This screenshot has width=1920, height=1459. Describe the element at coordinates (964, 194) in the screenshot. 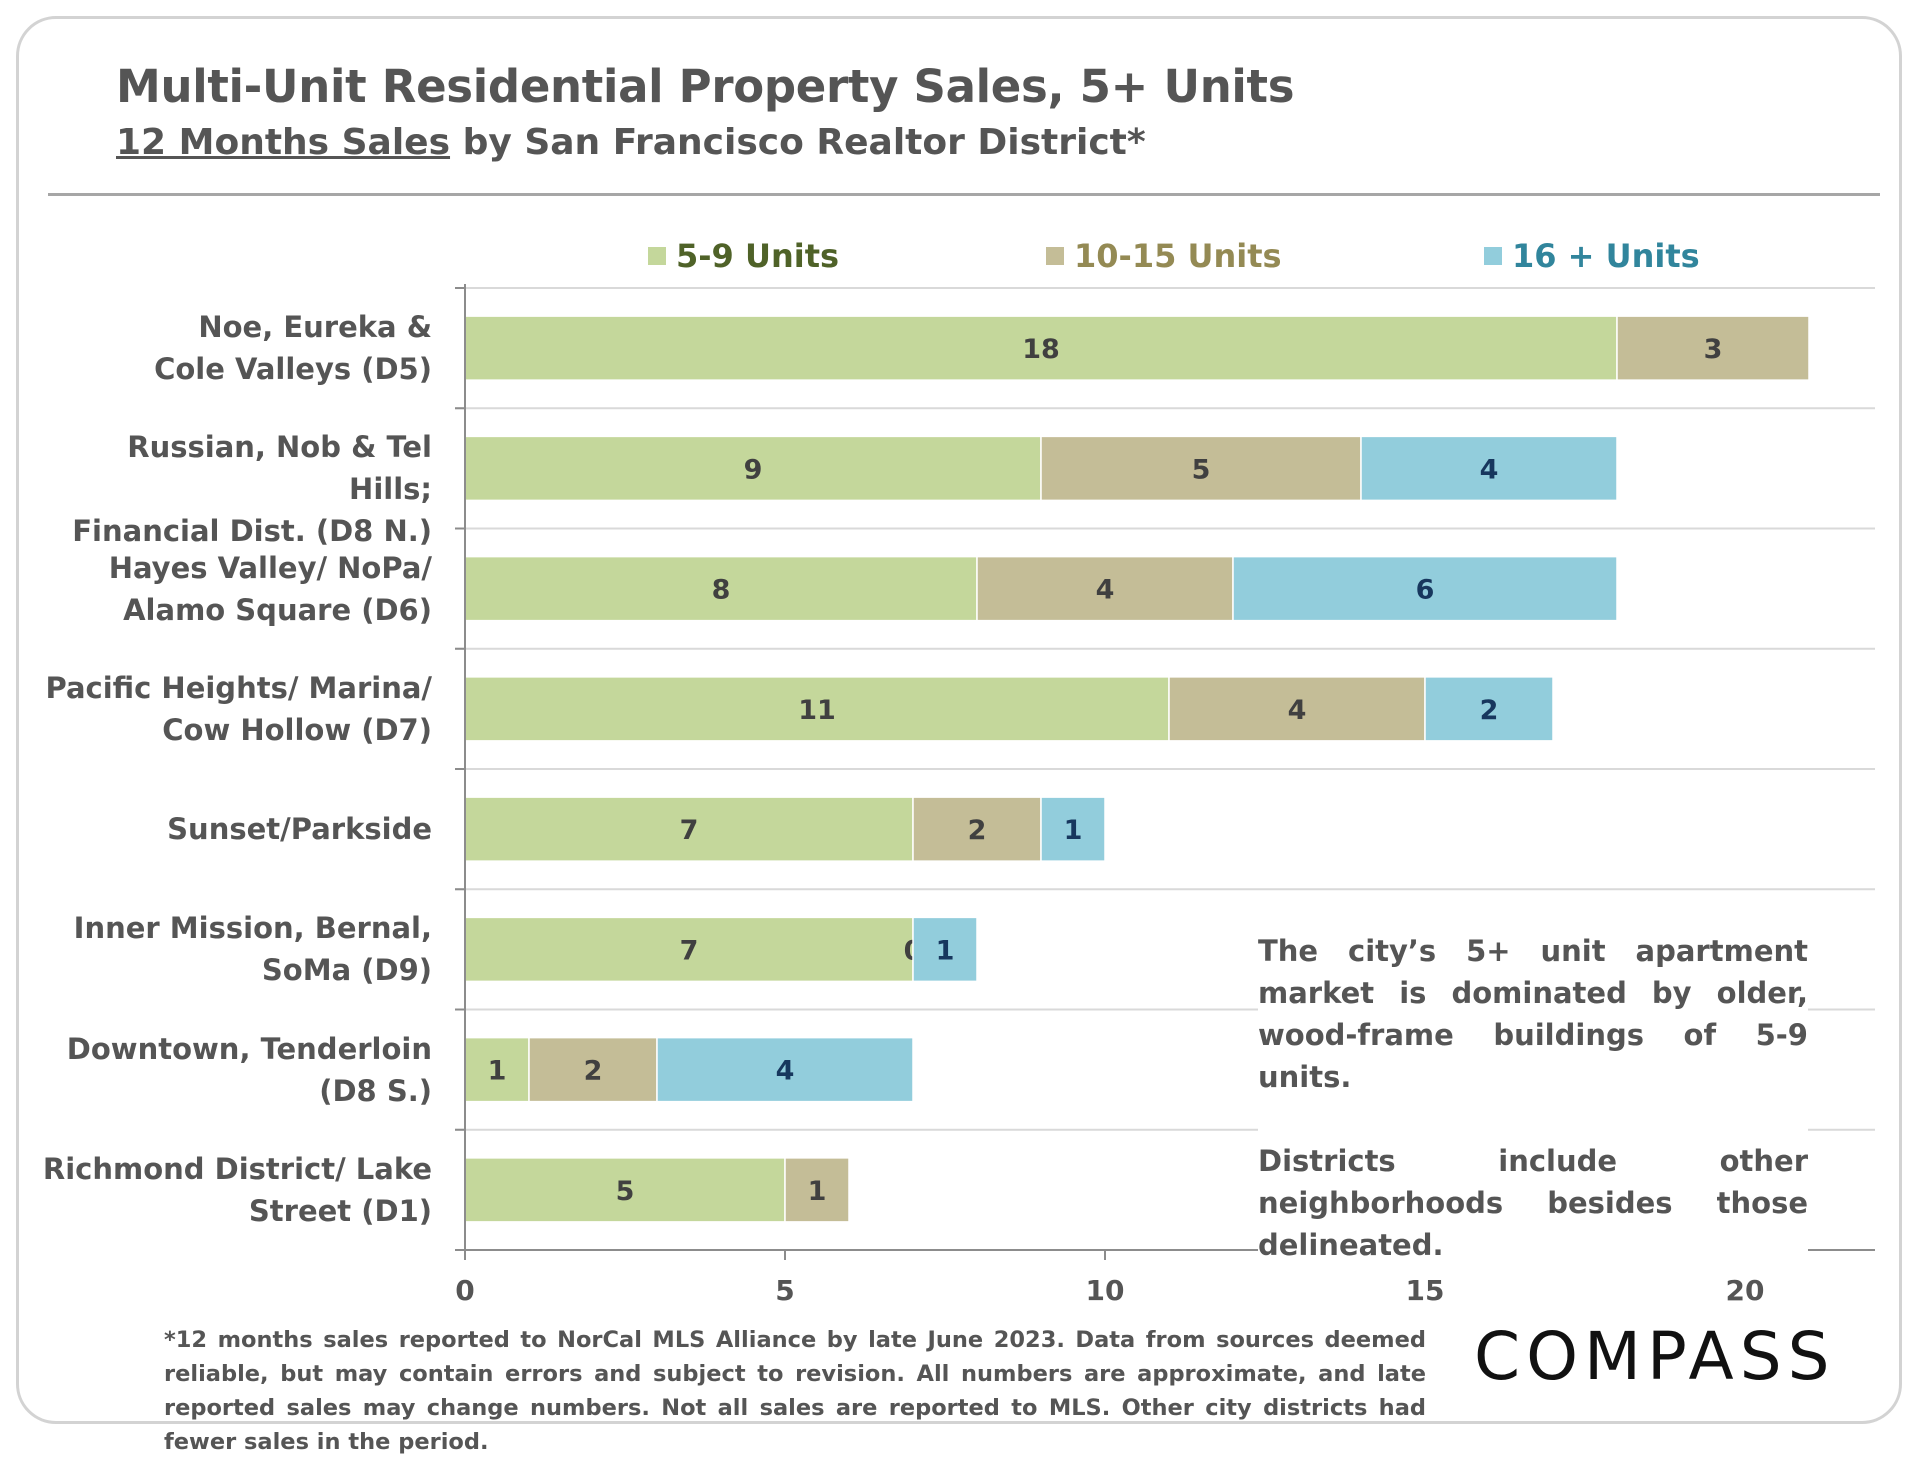

I see `title-divider` at that location.